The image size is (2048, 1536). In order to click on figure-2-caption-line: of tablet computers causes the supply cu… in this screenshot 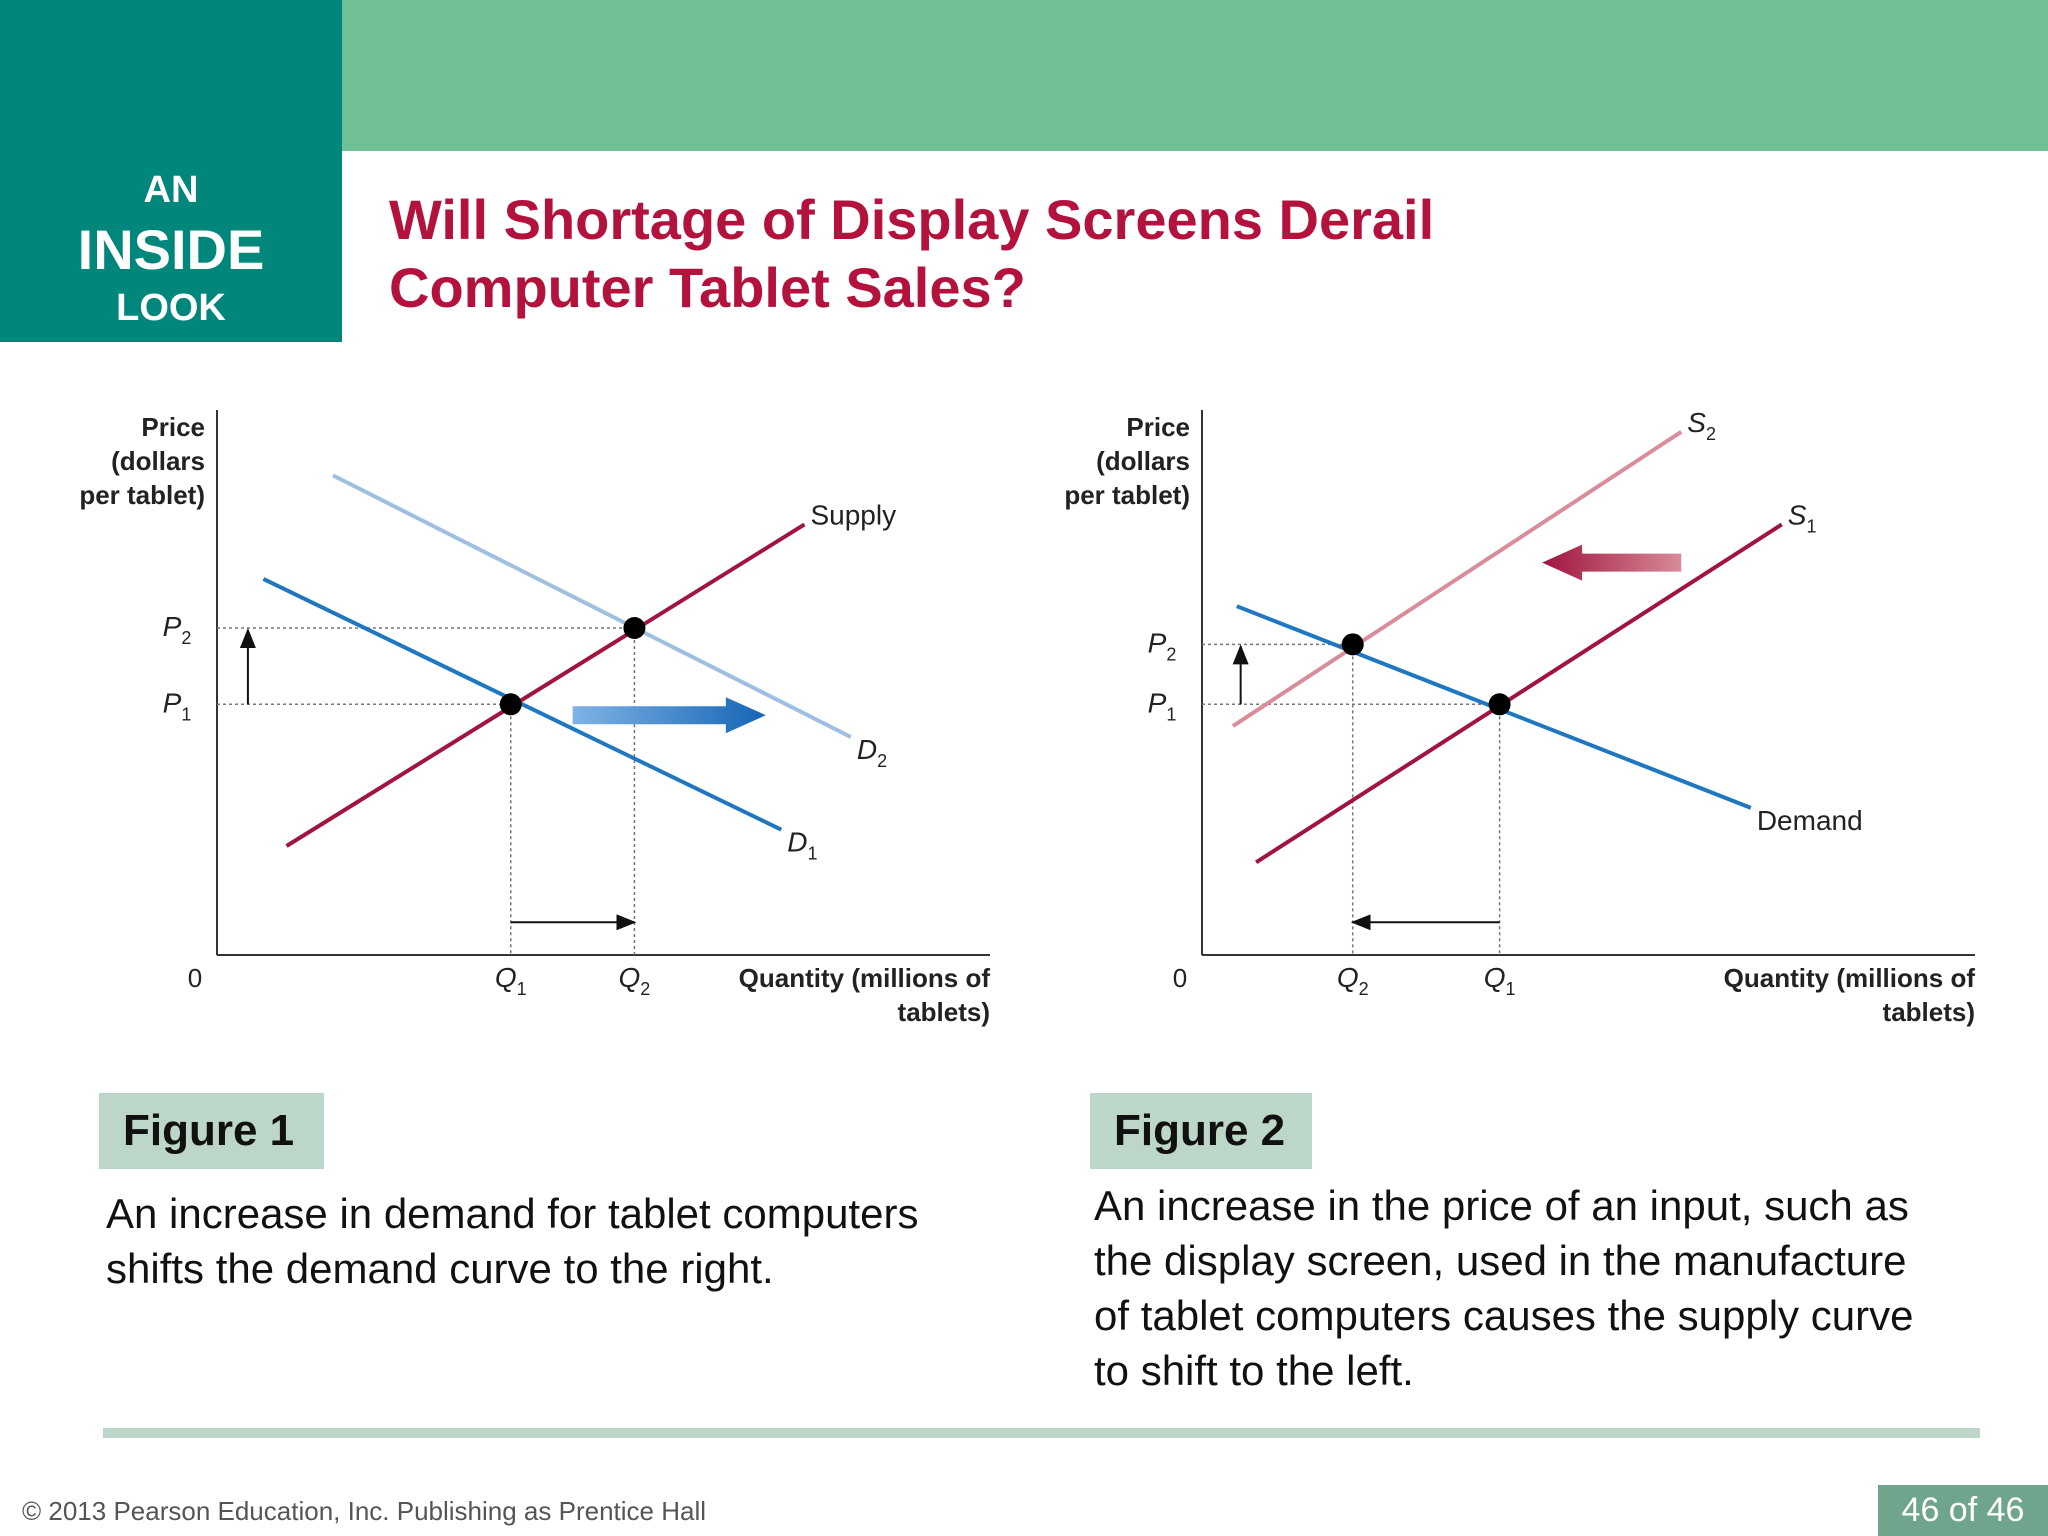, I will do `click(1504, 1315)`.